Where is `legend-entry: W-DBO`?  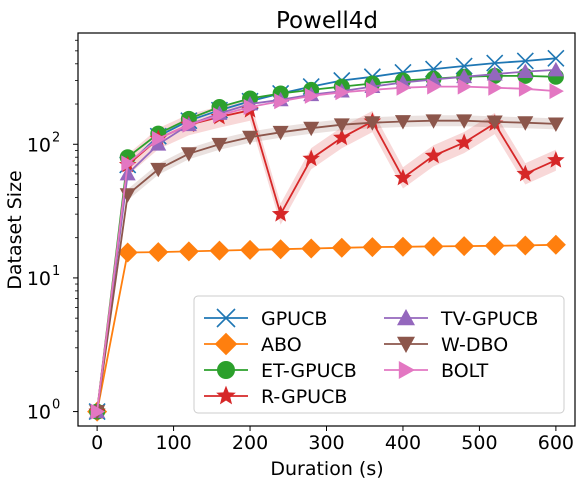 legend-entry: W-DBO is located at coordinates (446, 345).